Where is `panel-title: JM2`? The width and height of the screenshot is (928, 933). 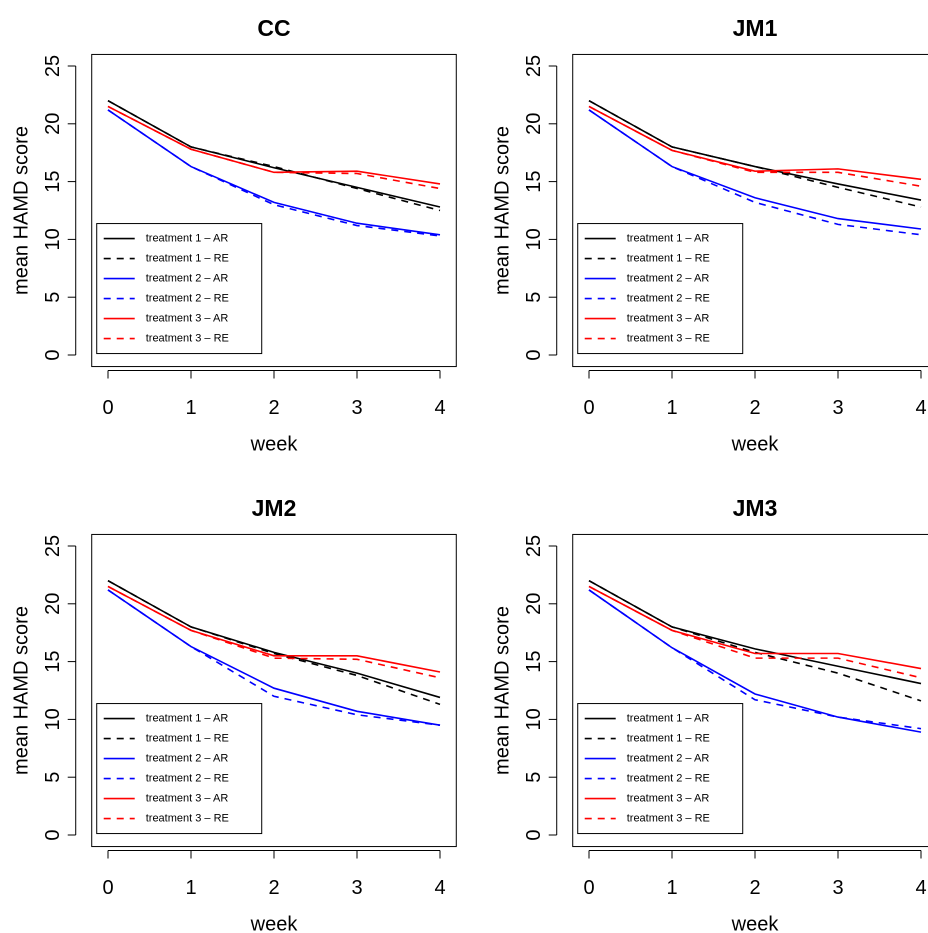
panel-title: JM2 is located at coordinates (274, 508).